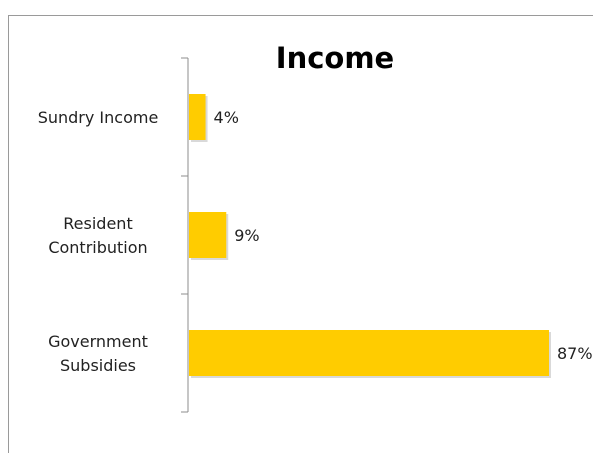 The width and height of the screenshot is (593, 453). I want to click on category-label: Resident Contribution, so click(97, 235).